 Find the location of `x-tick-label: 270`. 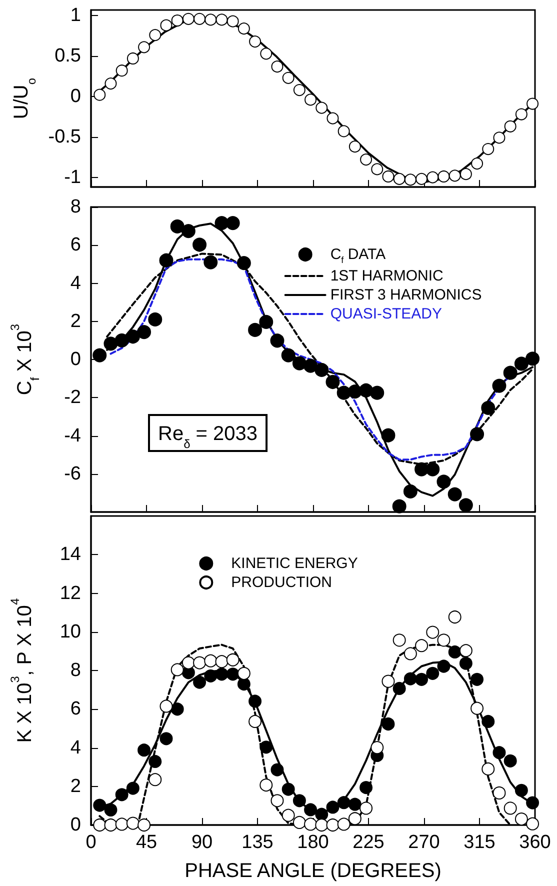

x-tick-label: 270 is located at coordinates (424, 842).